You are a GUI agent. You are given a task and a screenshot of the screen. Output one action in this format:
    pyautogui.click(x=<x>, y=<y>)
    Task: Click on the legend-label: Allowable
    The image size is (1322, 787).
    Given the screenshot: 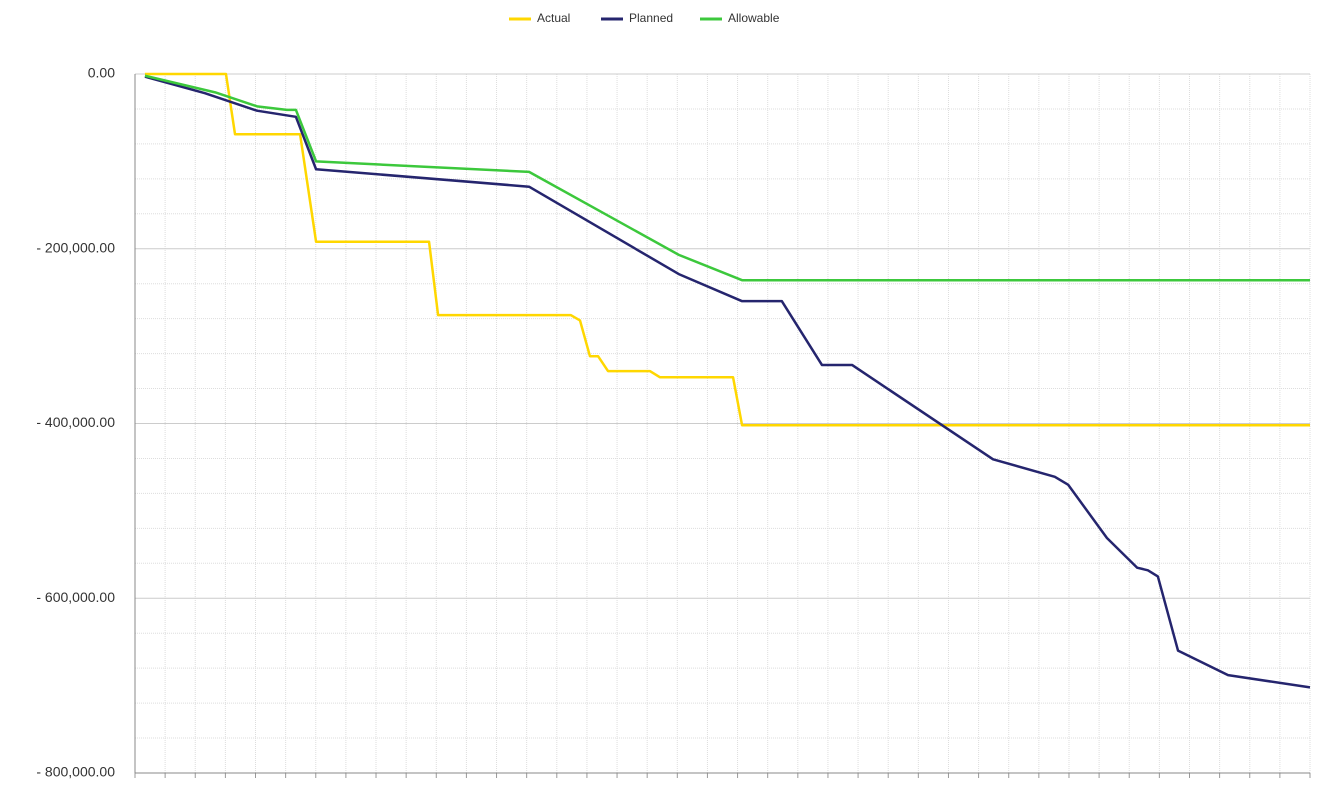 What is the action you would take?
    pyautogui.click(x=754, y=18)
    